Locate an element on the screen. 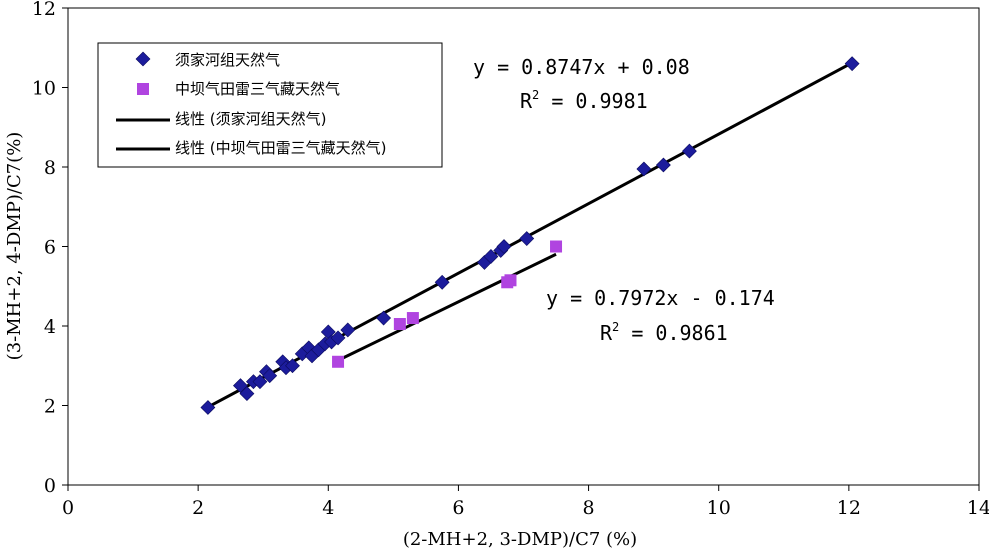 The height and width of the screenshot is (549, 989). legend-item-trend-xujiahe: 线性 (须家河组天然气) is located at coordinates (250, 119).